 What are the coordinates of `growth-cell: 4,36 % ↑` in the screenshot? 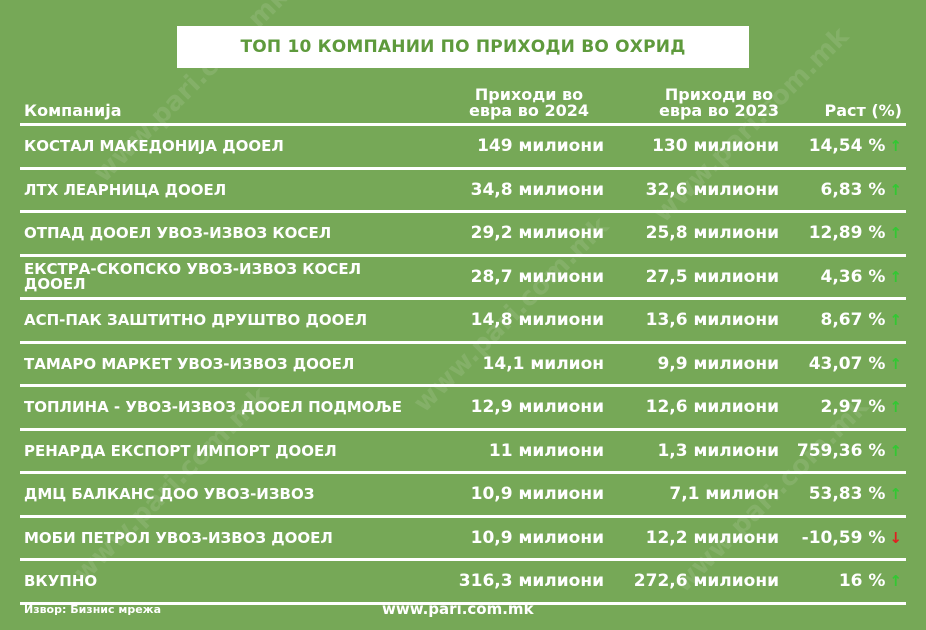 It's located at (861, 277).